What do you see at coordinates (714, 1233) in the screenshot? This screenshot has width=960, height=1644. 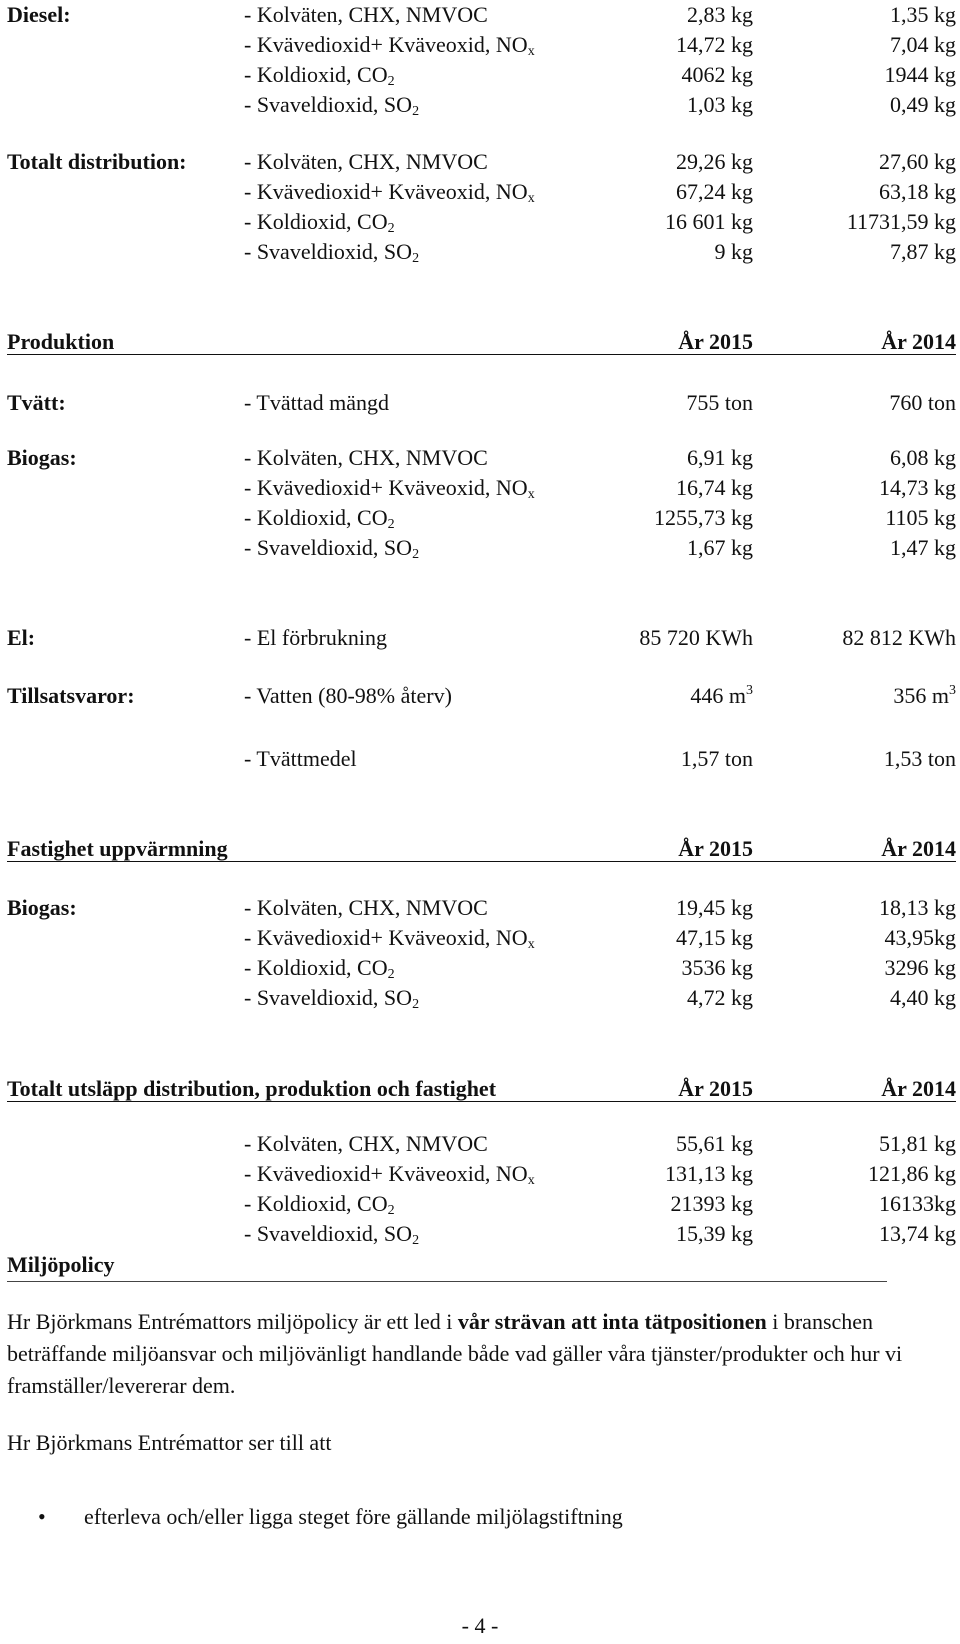 I see `totalt-utslapp-value-2015: 15,39 kg` at bounding box center [714, 1233].